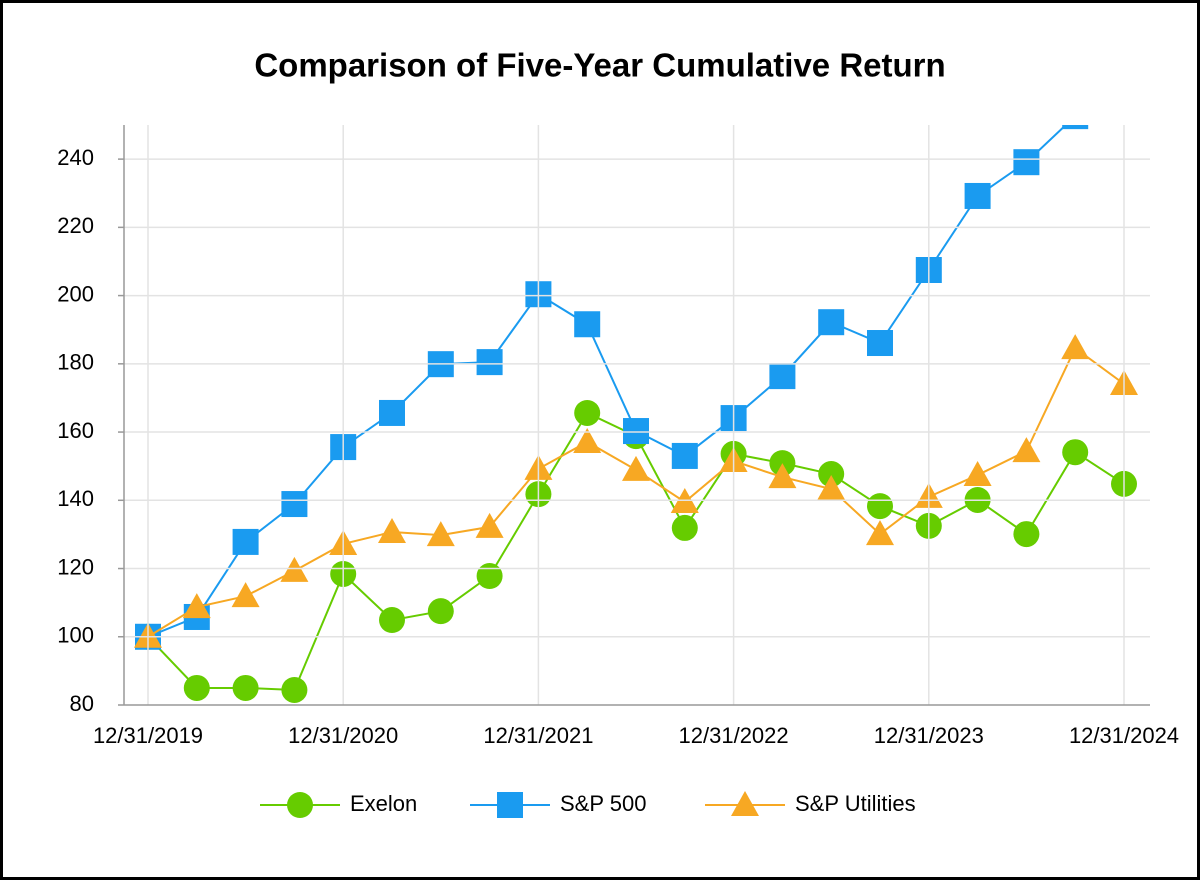  I want to click on y-tick-label: 120, so click(75, 566).